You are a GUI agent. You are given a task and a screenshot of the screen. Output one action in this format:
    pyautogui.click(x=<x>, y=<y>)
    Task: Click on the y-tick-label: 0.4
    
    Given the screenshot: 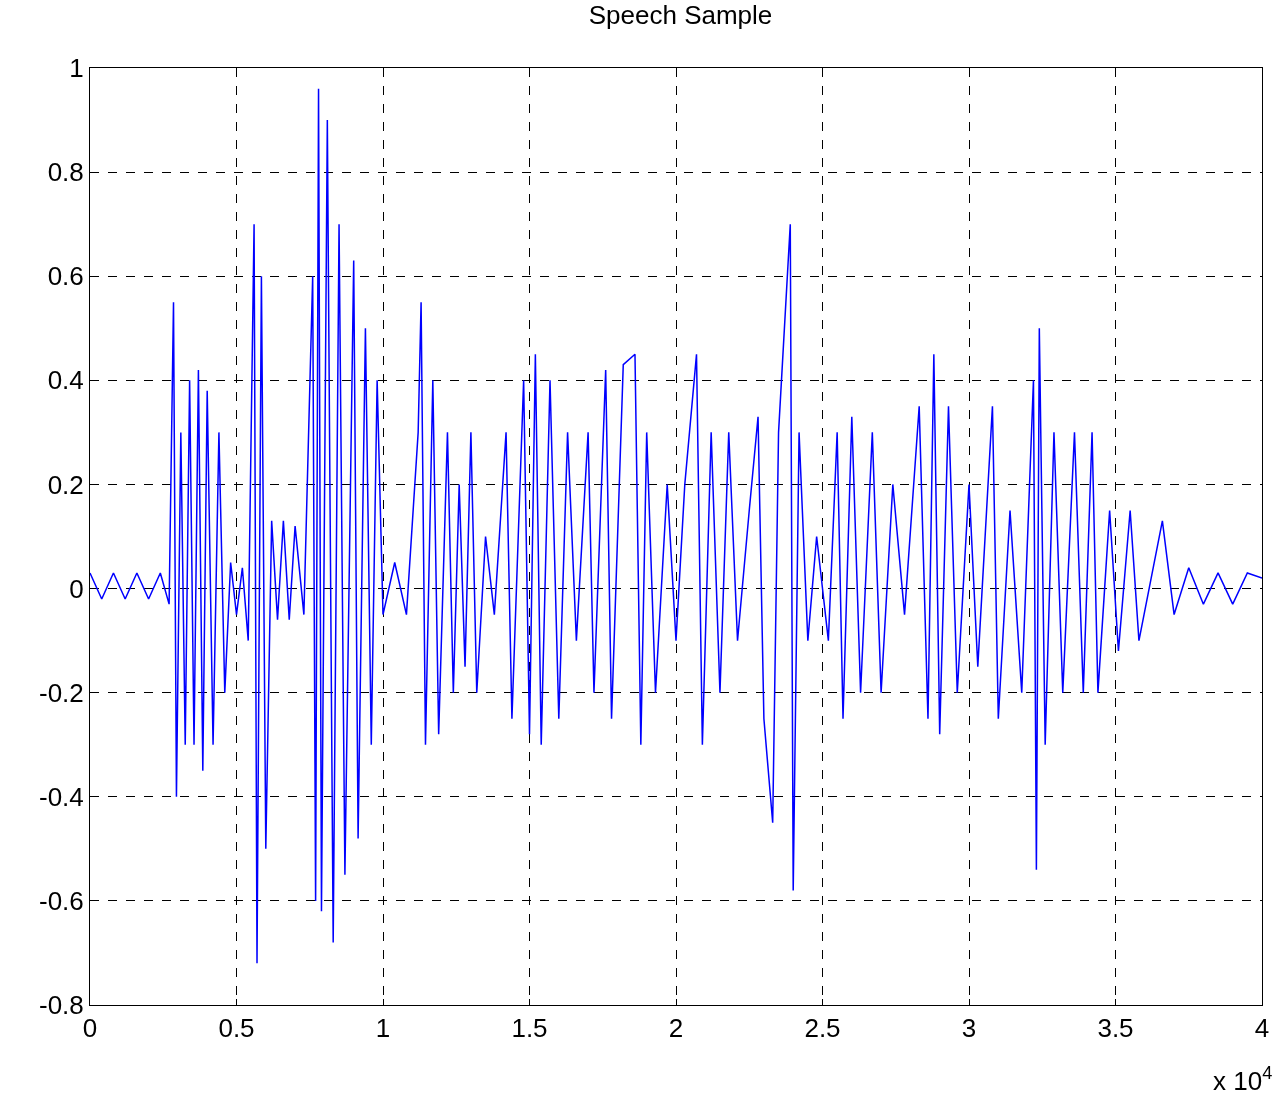 What is the action you would take?
    pyautogui.click(x=65, y=380)
    